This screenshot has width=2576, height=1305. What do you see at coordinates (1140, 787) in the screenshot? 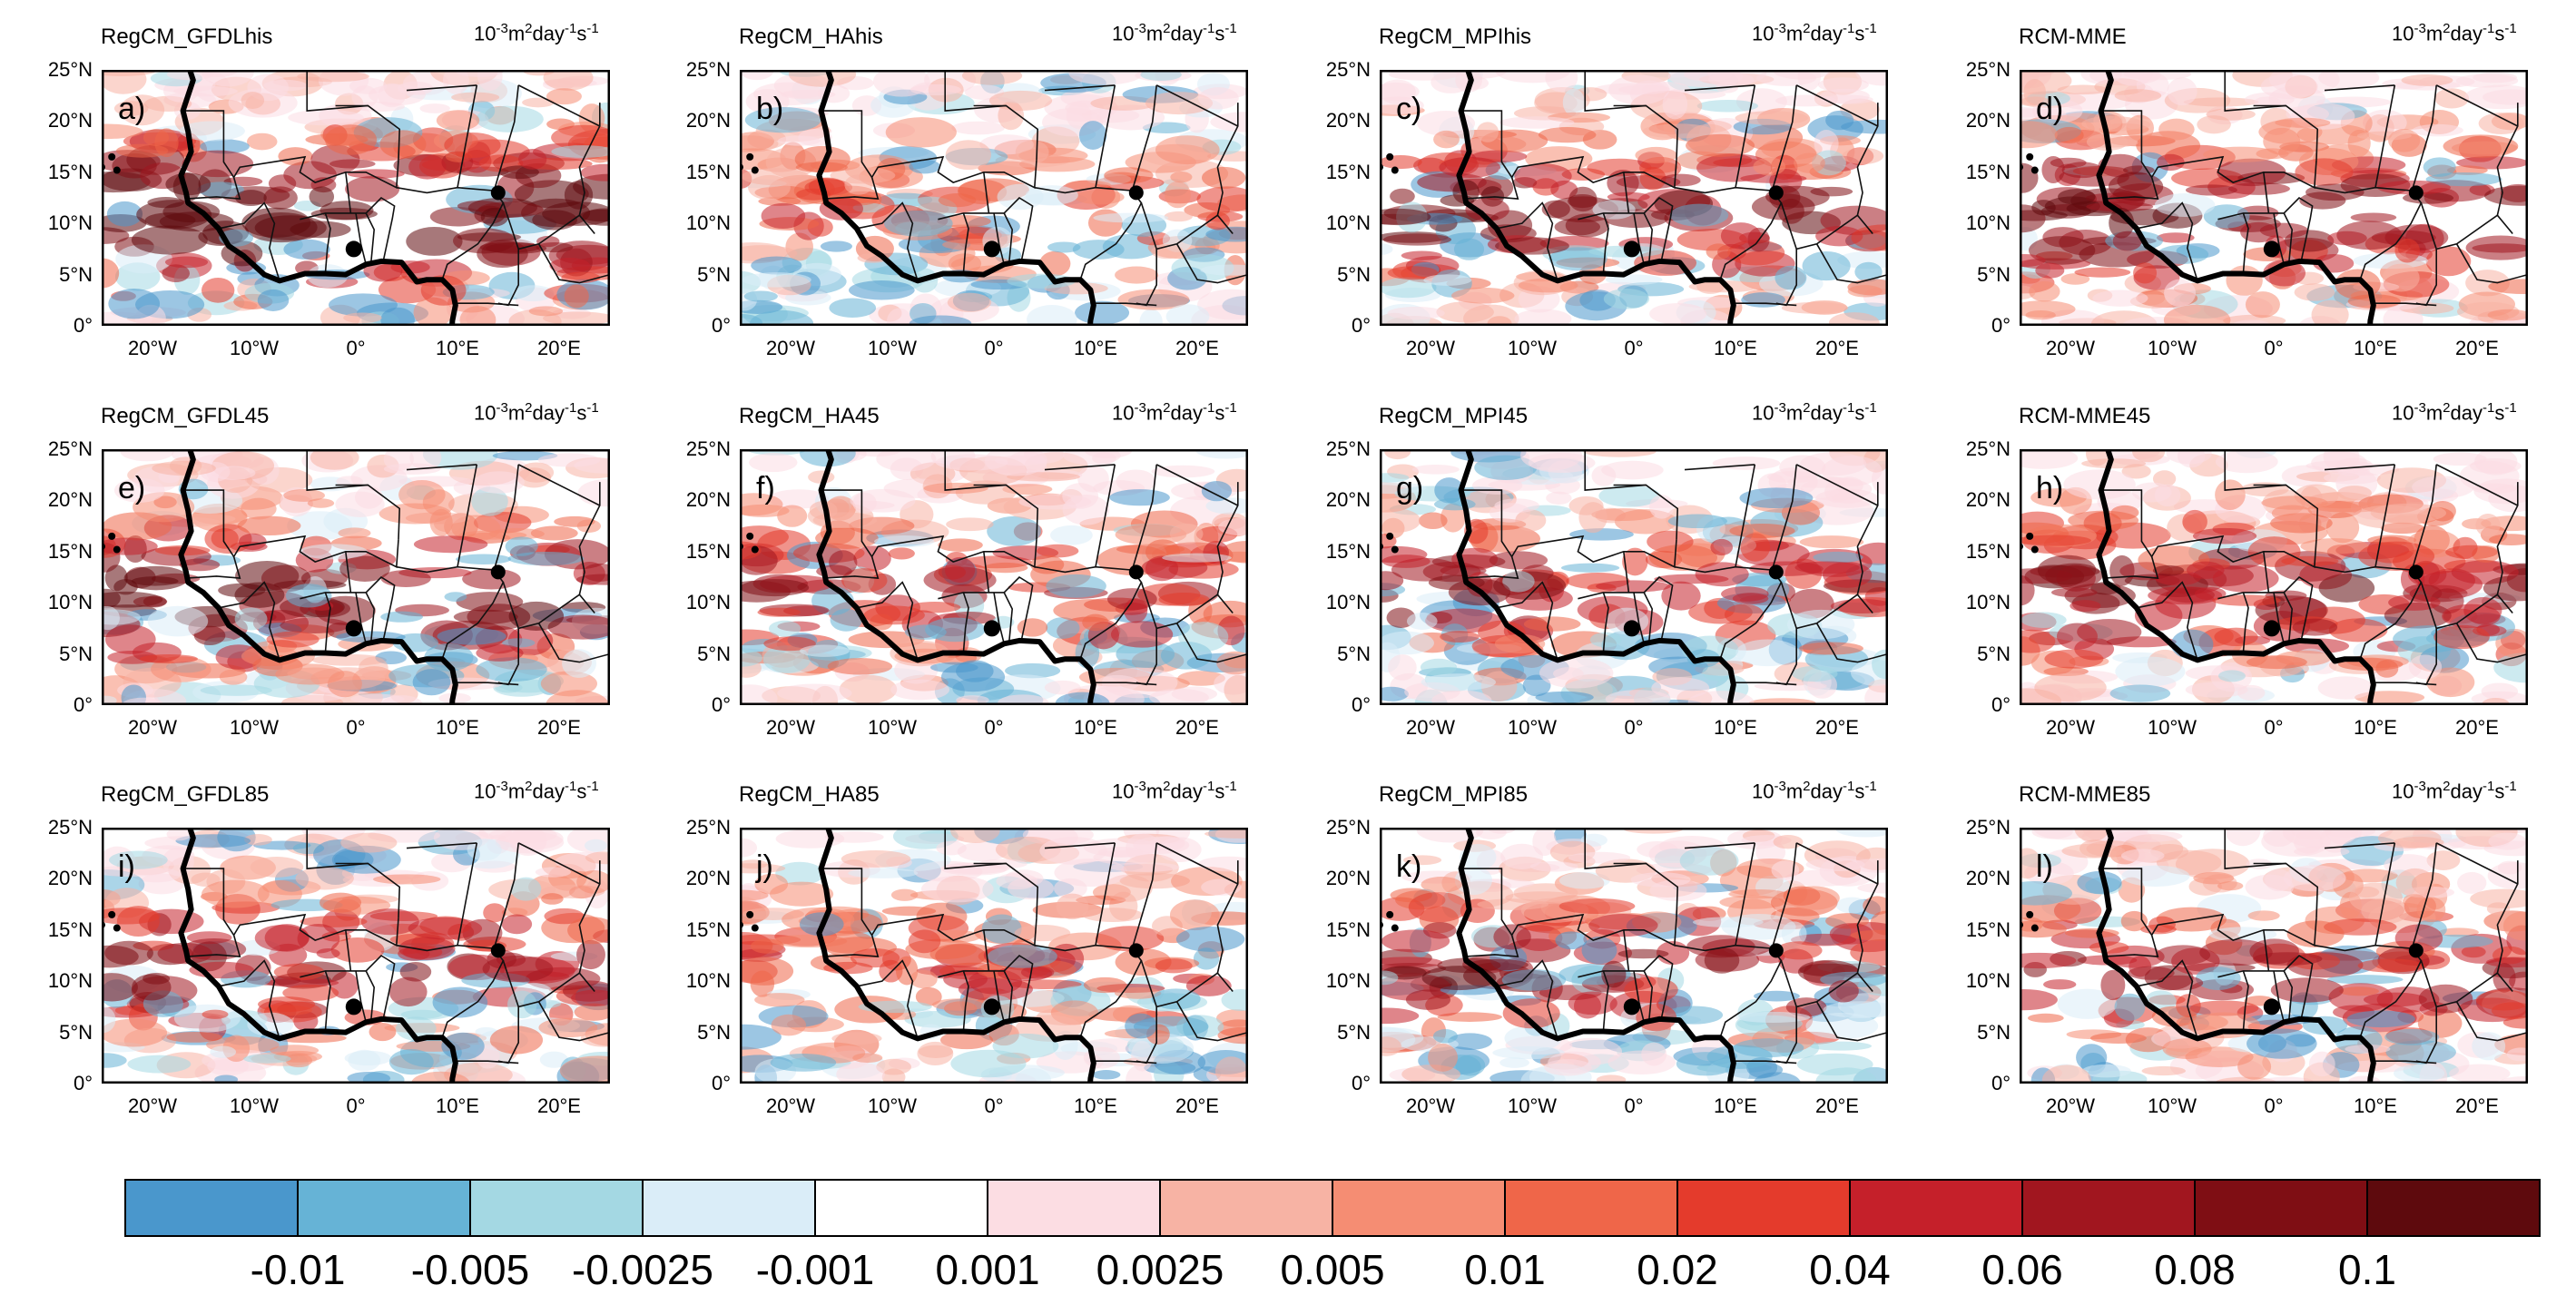
I see `unit-part-e1: -3` at bounding box center [1140, 787].